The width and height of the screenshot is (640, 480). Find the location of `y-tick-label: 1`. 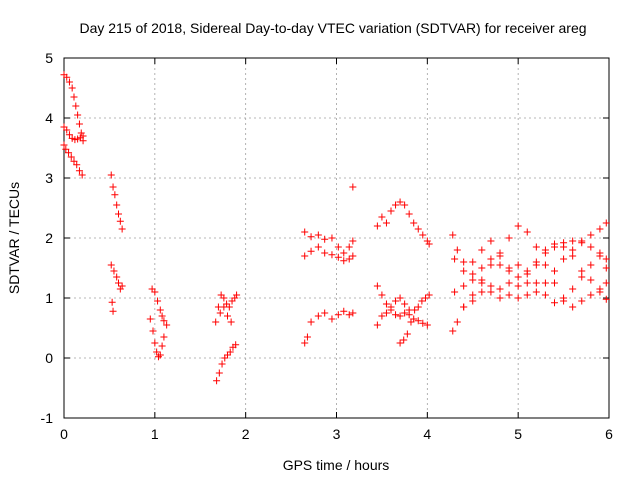

y-tick-label: 1 is located at coordinates (49, 298).